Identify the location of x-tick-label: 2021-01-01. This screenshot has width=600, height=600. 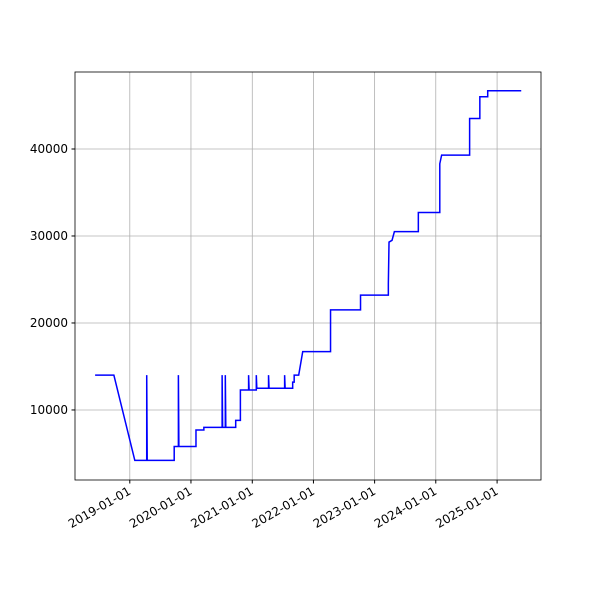
(221, 507).